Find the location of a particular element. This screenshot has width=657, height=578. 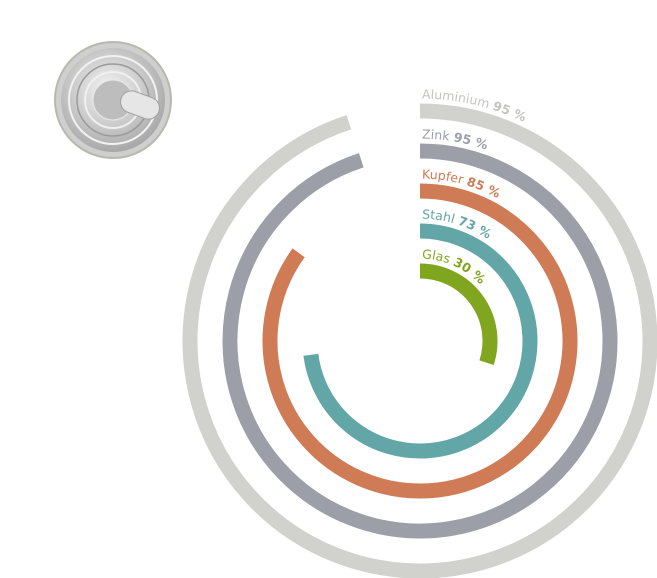

series-name: Zink is located at coordinates (438, 135).